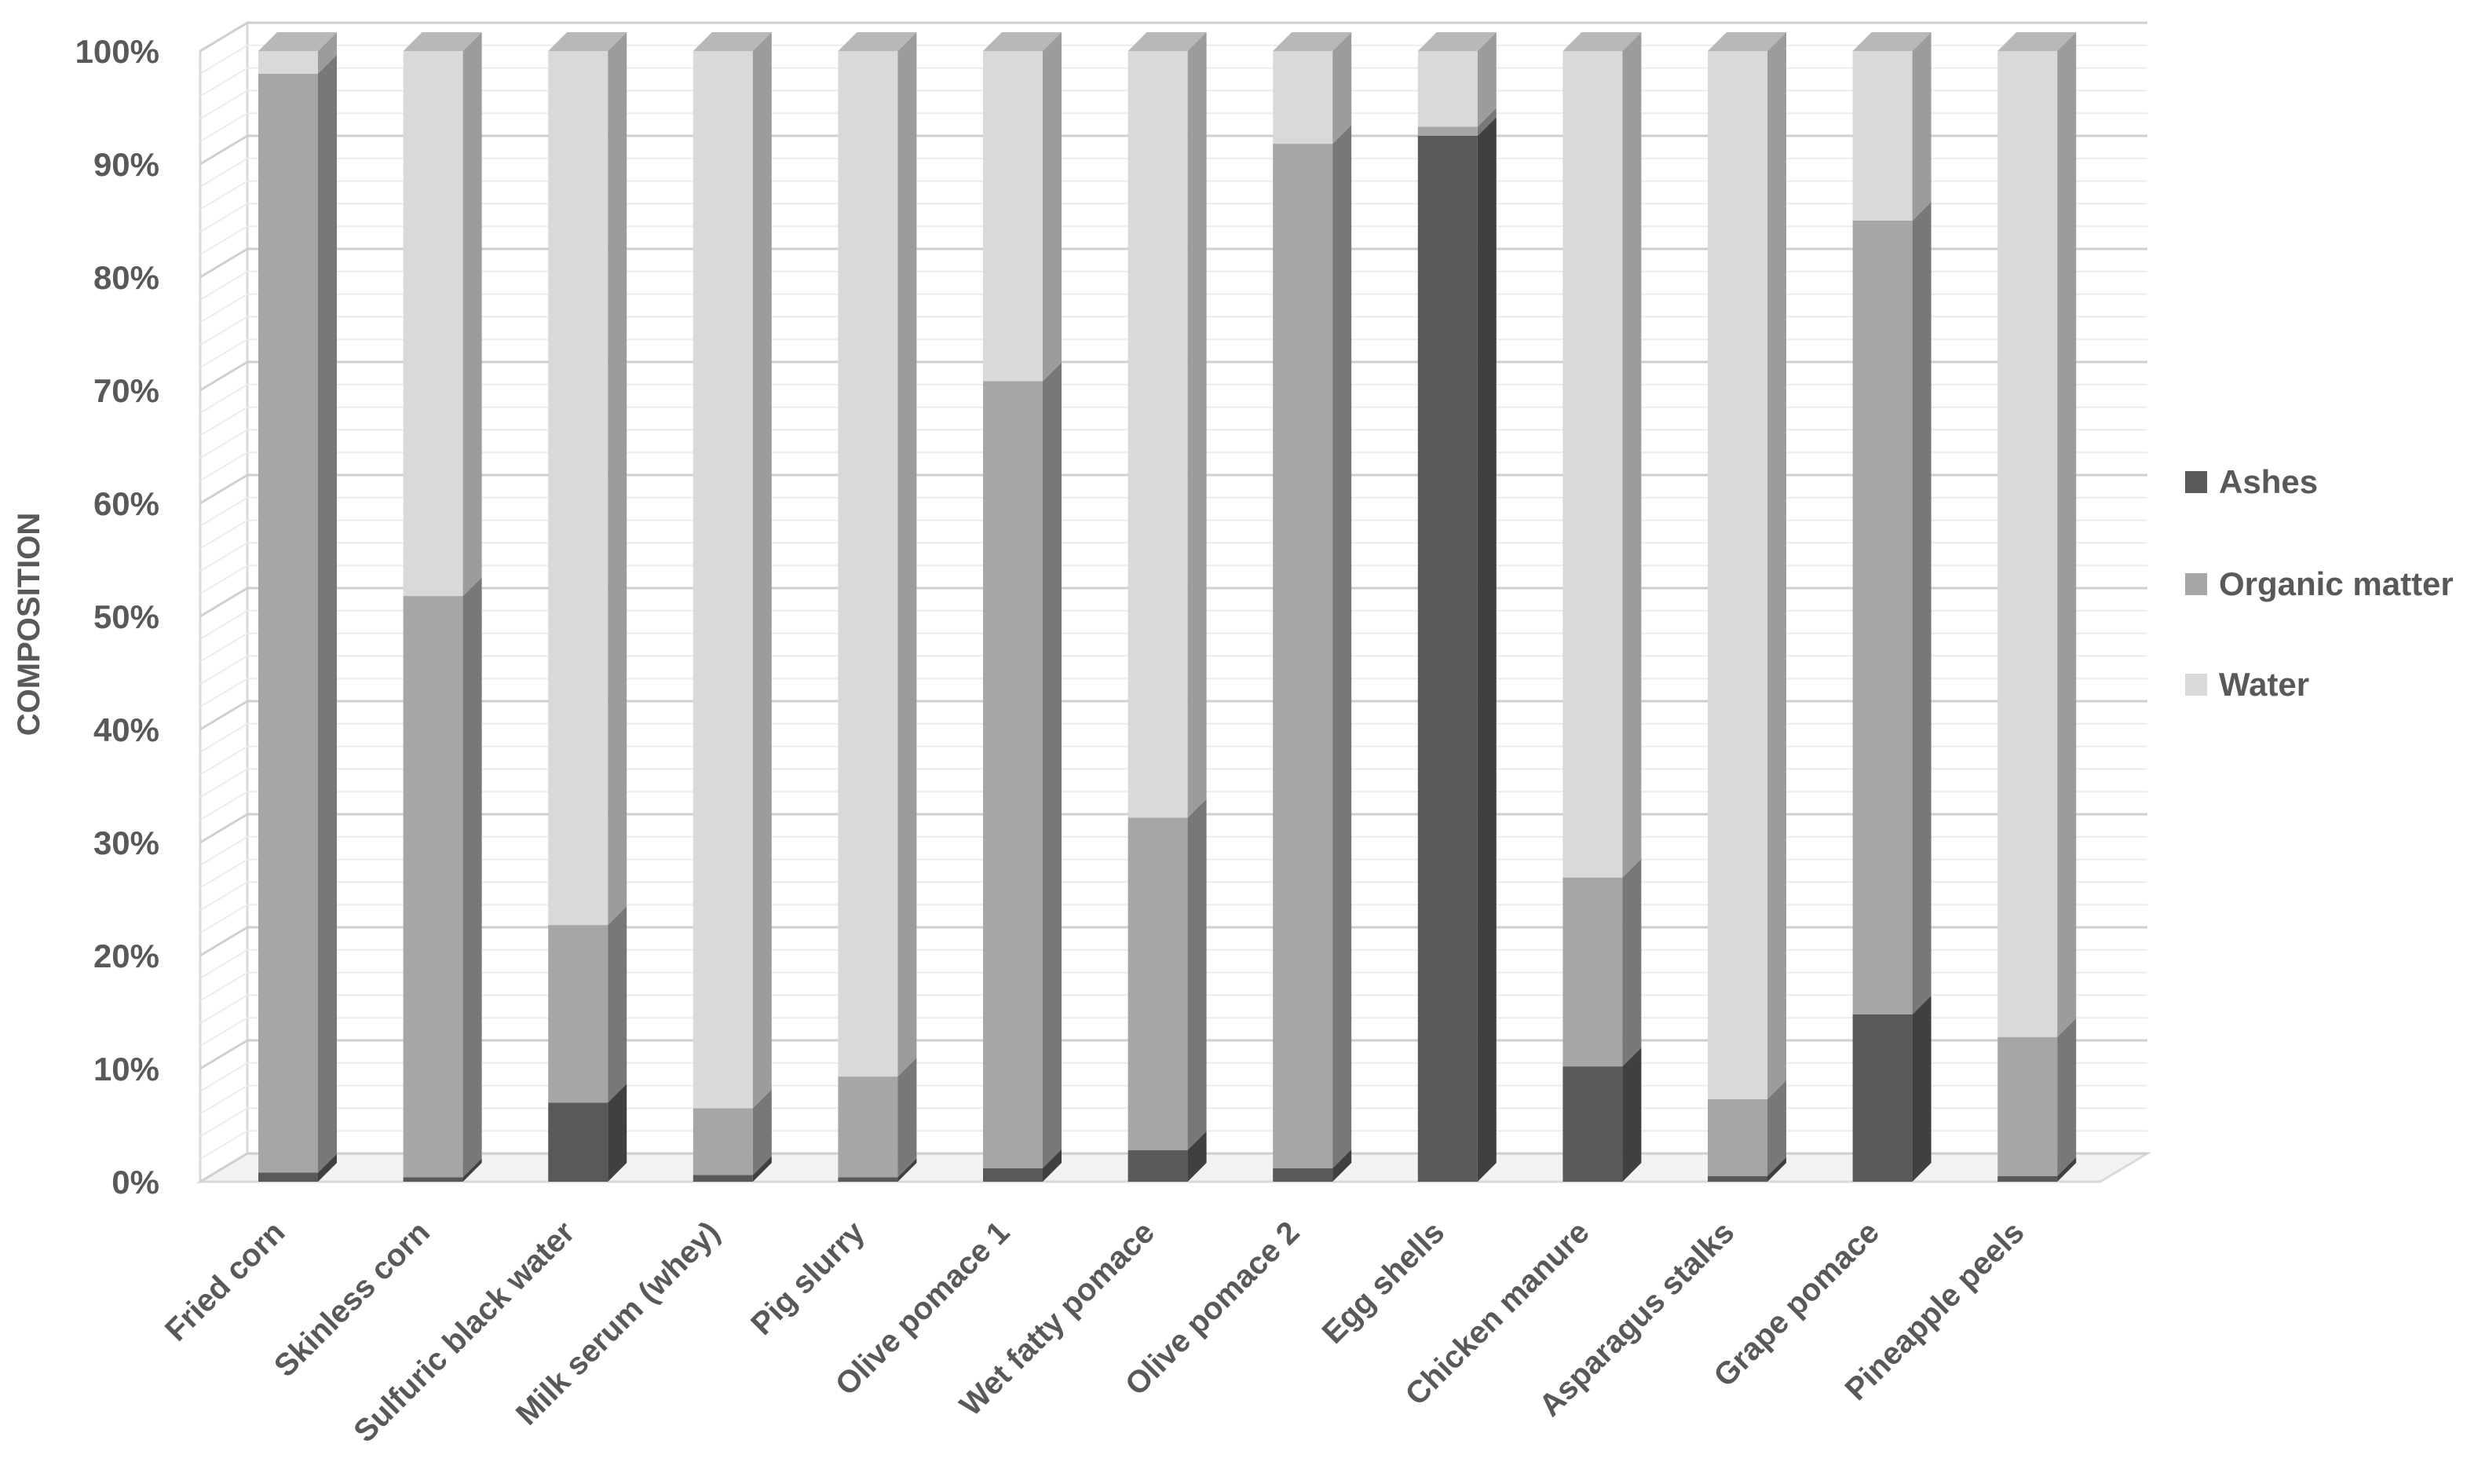 This screenshot has width=2478, height=1484. I want to click on legend-item: Water, so click(2247, 684).